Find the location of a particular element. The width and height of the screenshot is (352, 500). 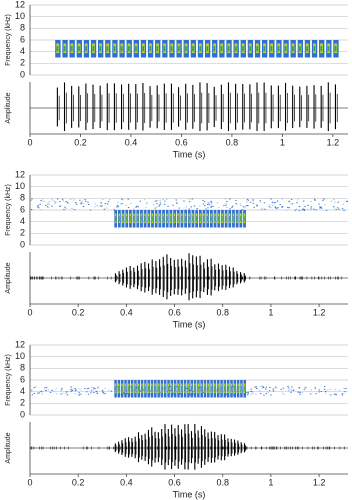

x-tick-label: 0 is located at coordinates (29, 312).